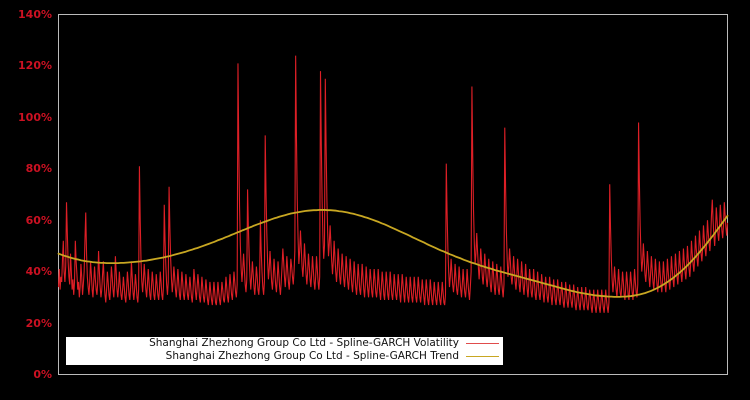 The height and width of the screenshot is (400, 750). What do you see at coordinates (42, 374) in the screenshot?
I see `y-tick-label: 0%` at bounding box center [42, 374].